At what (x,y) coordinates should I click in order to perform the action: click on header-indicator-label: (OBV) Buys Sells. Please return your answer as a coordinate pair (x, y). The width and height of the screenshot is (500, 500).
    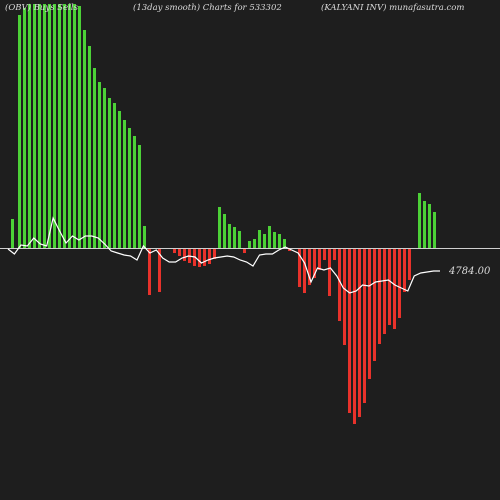
    Looking at the image, I should click on (41, 8).